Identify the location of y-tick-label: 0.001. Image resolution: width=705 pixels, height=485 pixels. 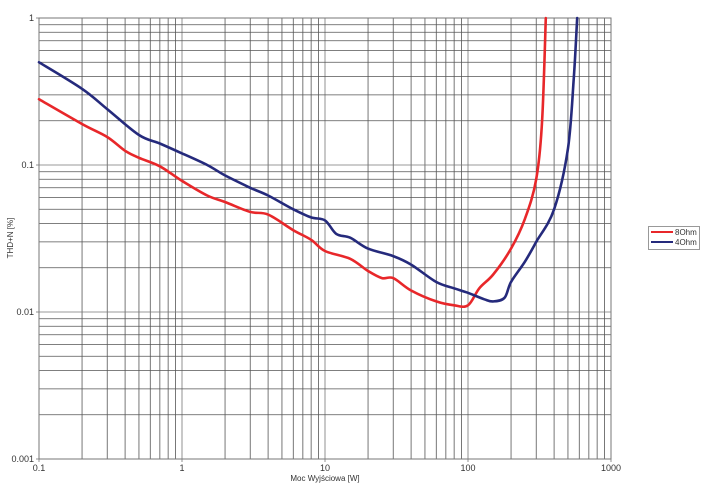
(22, 459).